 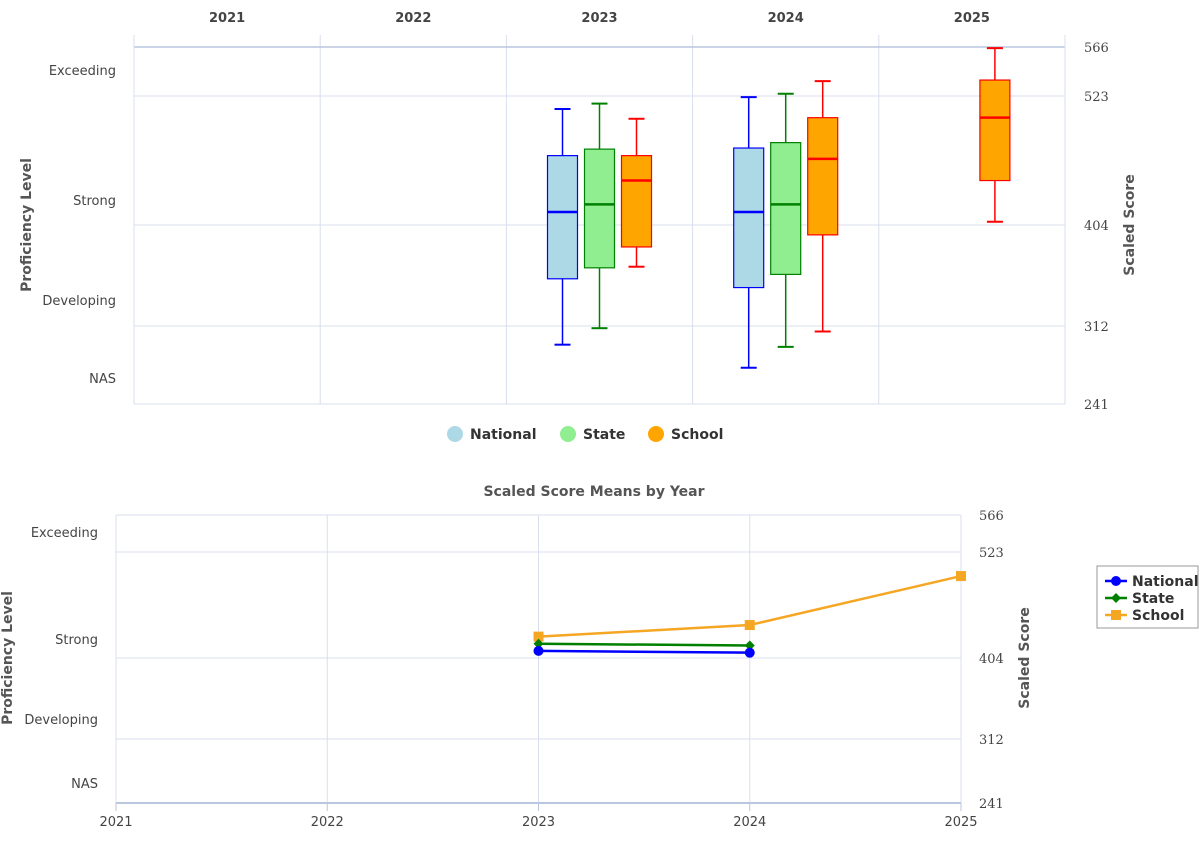 What do you see at coordinates (61, 659) in the screenshot?
I see `means-level-labels: Exceeding Strong Developing NAS` at bounding box center [61, 659].